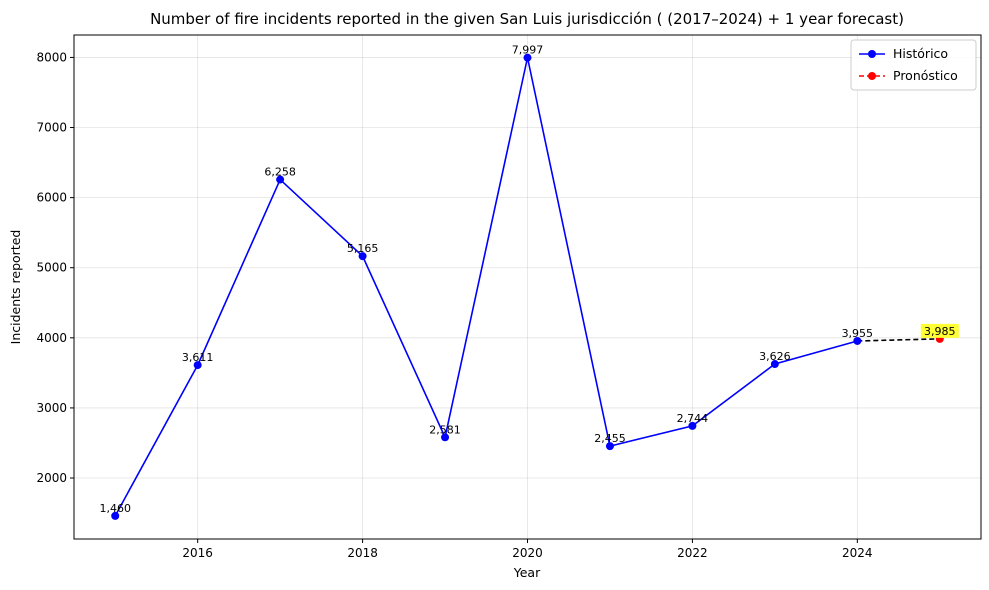 This screenshot has height=590, width=989. Describe the element at coordinates (51, 128) in the screenshot. I see `y-tick-label: 7000` at that location.